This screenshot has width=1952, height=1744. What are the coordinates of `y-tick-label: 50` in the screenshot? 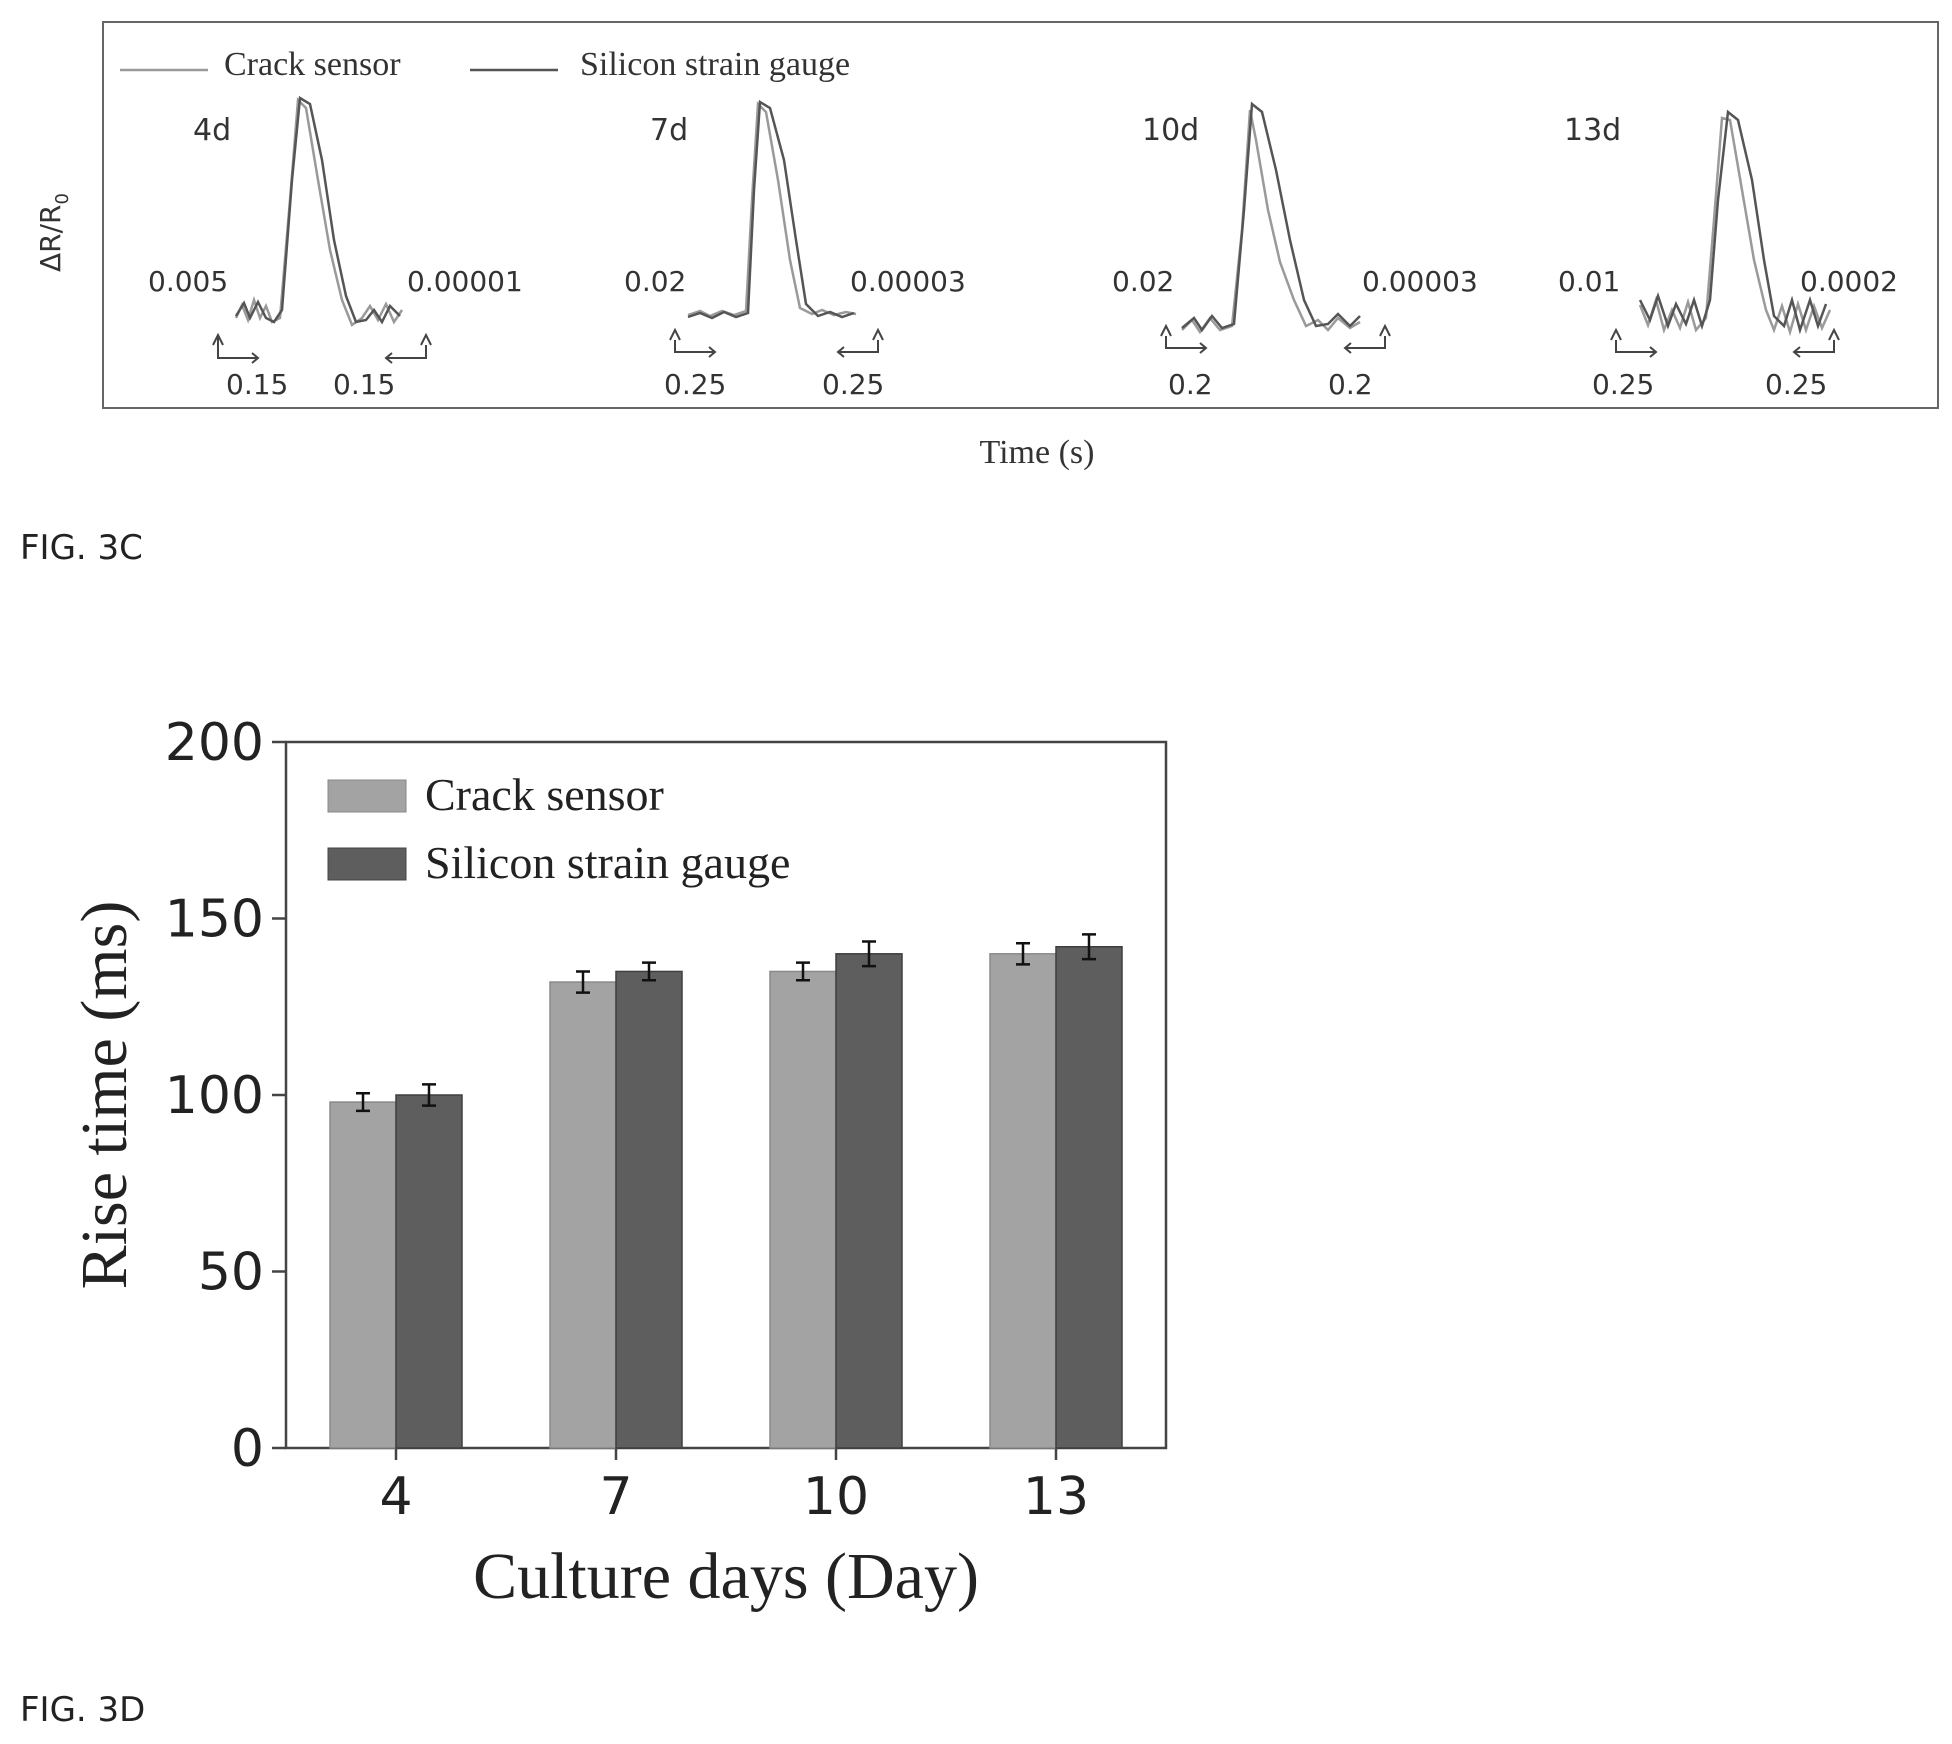 It's located at (231, 1273).